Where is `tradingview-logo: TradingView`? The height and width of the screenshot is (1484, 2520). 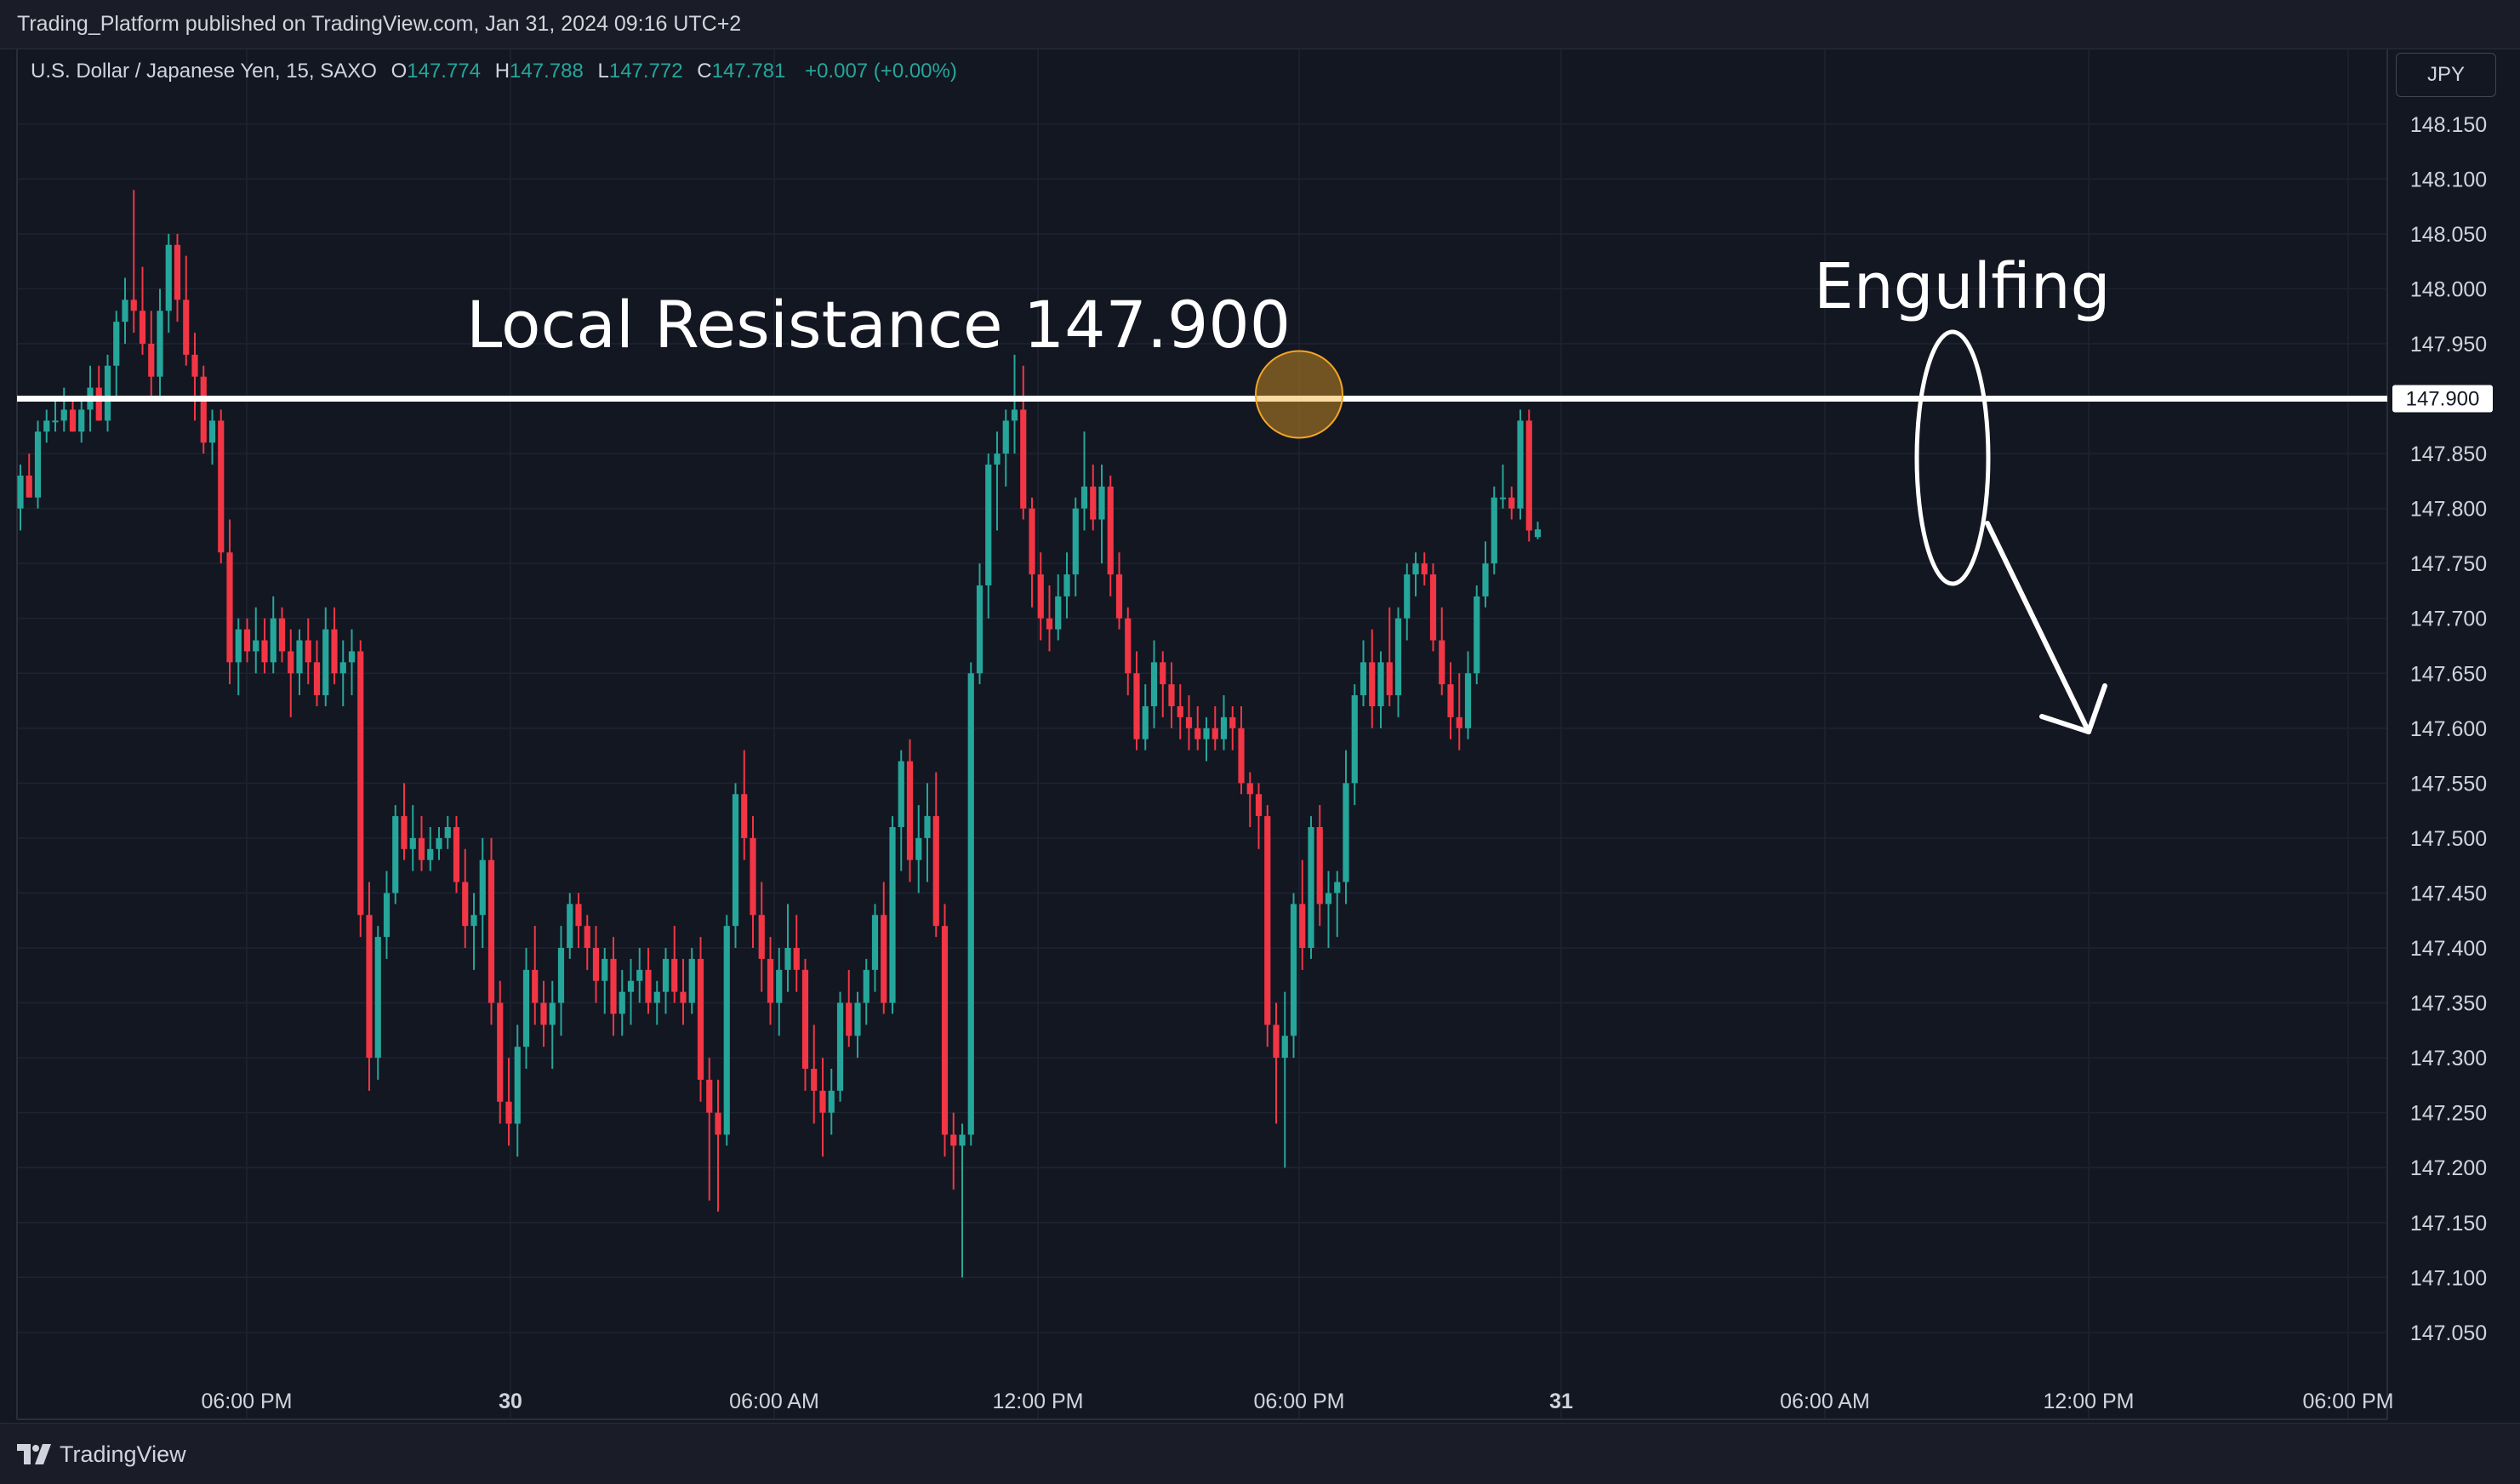 tradingview-logo: TradingView is located at coordinates (101, 1454).